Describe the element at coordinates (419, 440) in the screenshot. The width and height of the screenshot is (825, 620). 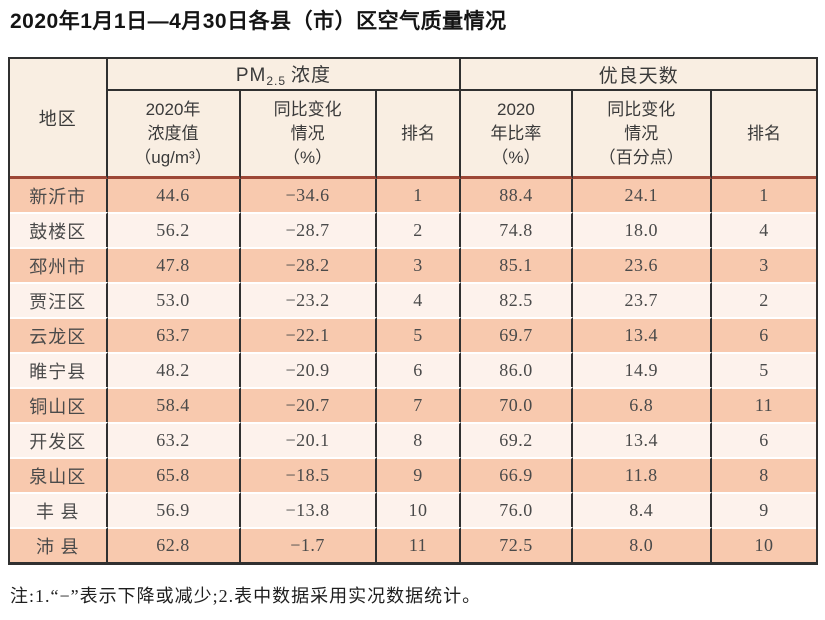
I see `cell-pm-rank: 8` at that location.